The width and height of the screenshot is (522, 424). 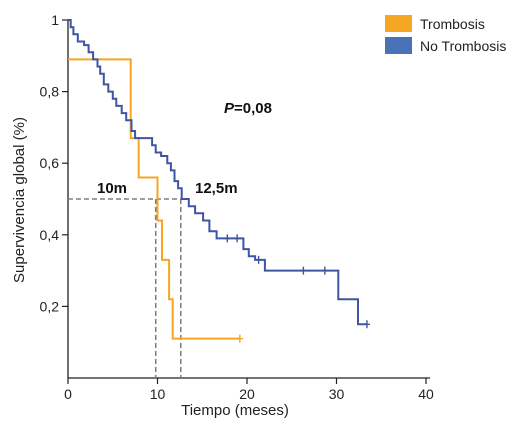 I want to click on annotation-layer: 10m 12,5m, so click(x=167, y=188).